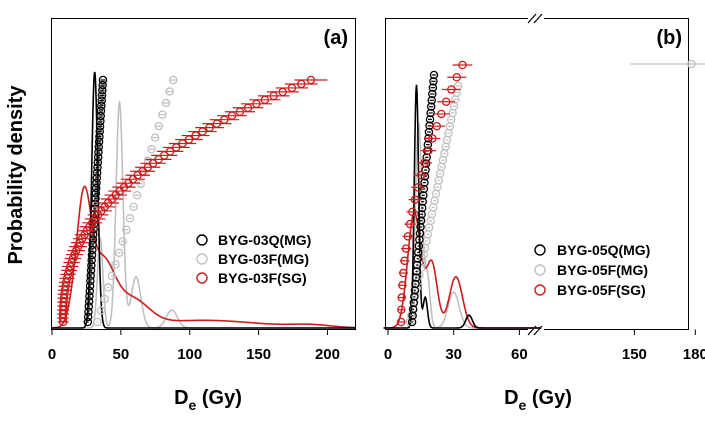  I want to click on x-tick-label: 180, so click(694, 354).